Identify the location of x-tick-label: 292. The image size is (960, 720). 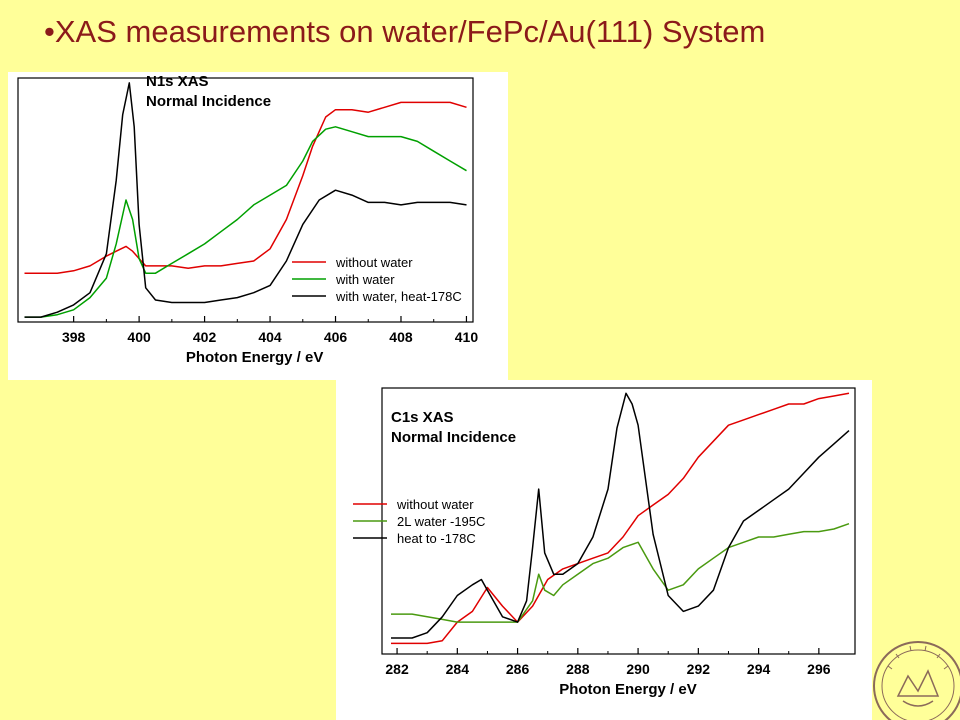
(699, 669).